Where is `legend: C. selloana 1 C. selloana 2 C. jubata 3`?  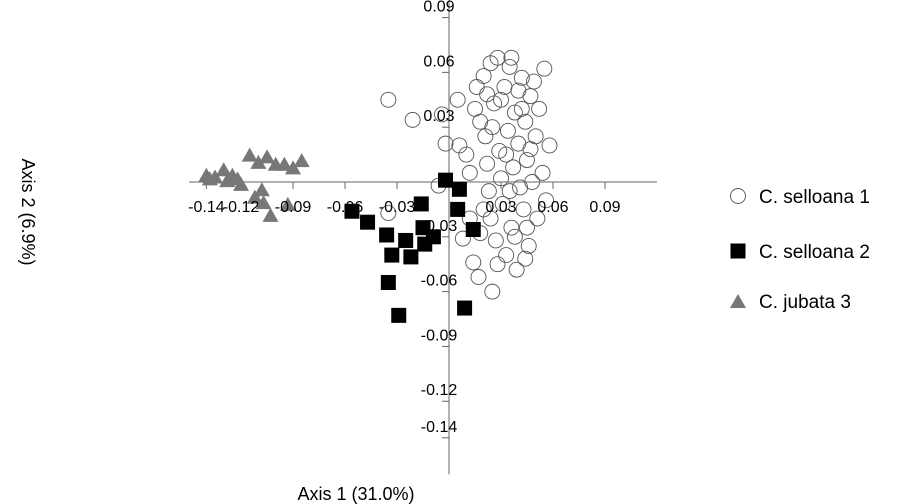
legend: C. selloana 1 C. selloana 2 C. jubata 3 is located at coordinates (800, 250).